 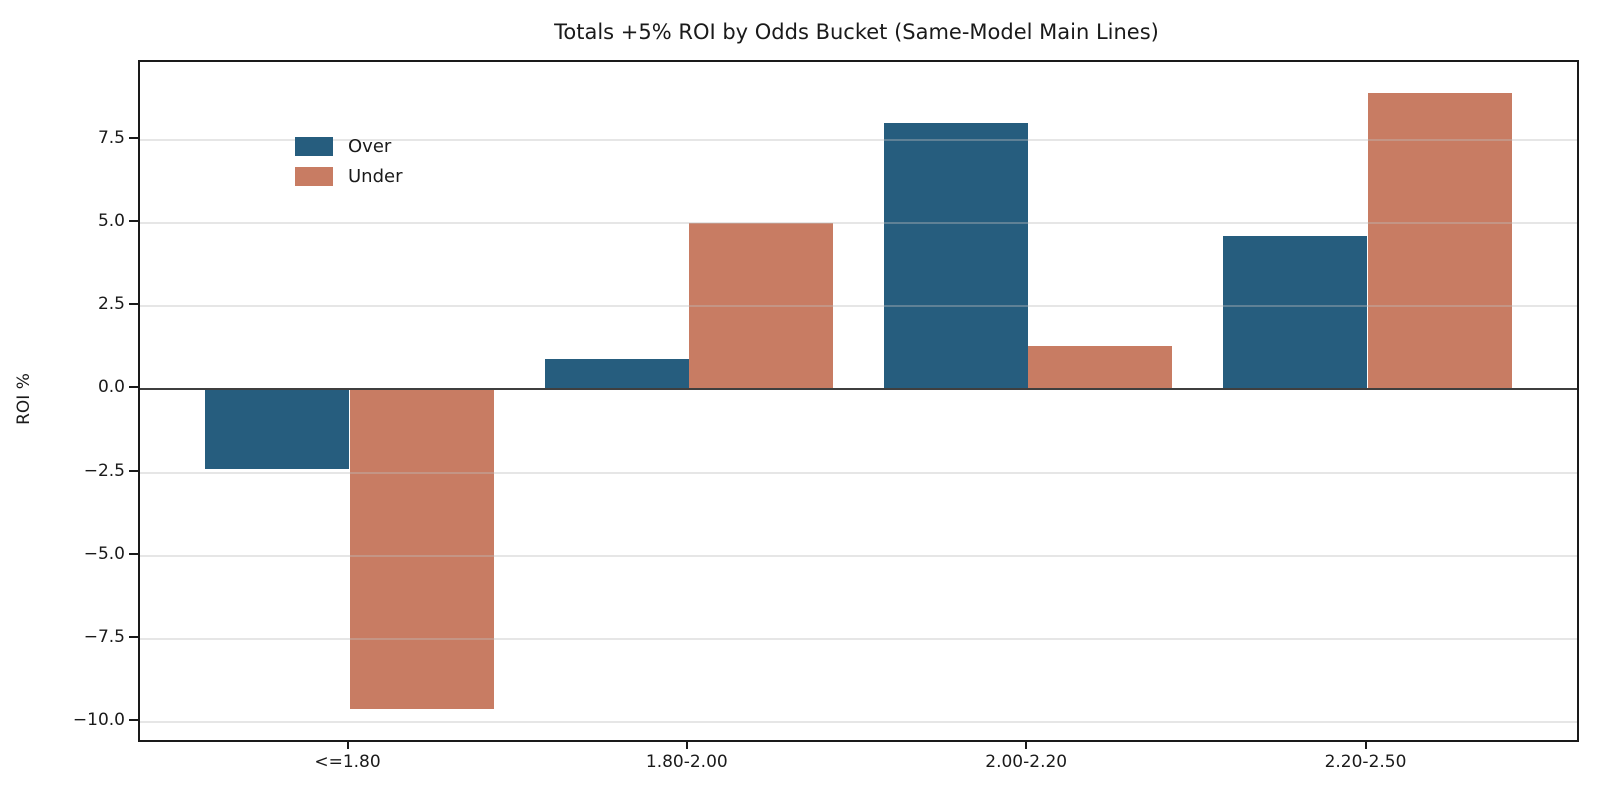 I want to click on legend-label: Over, so click(x=370, y=146).